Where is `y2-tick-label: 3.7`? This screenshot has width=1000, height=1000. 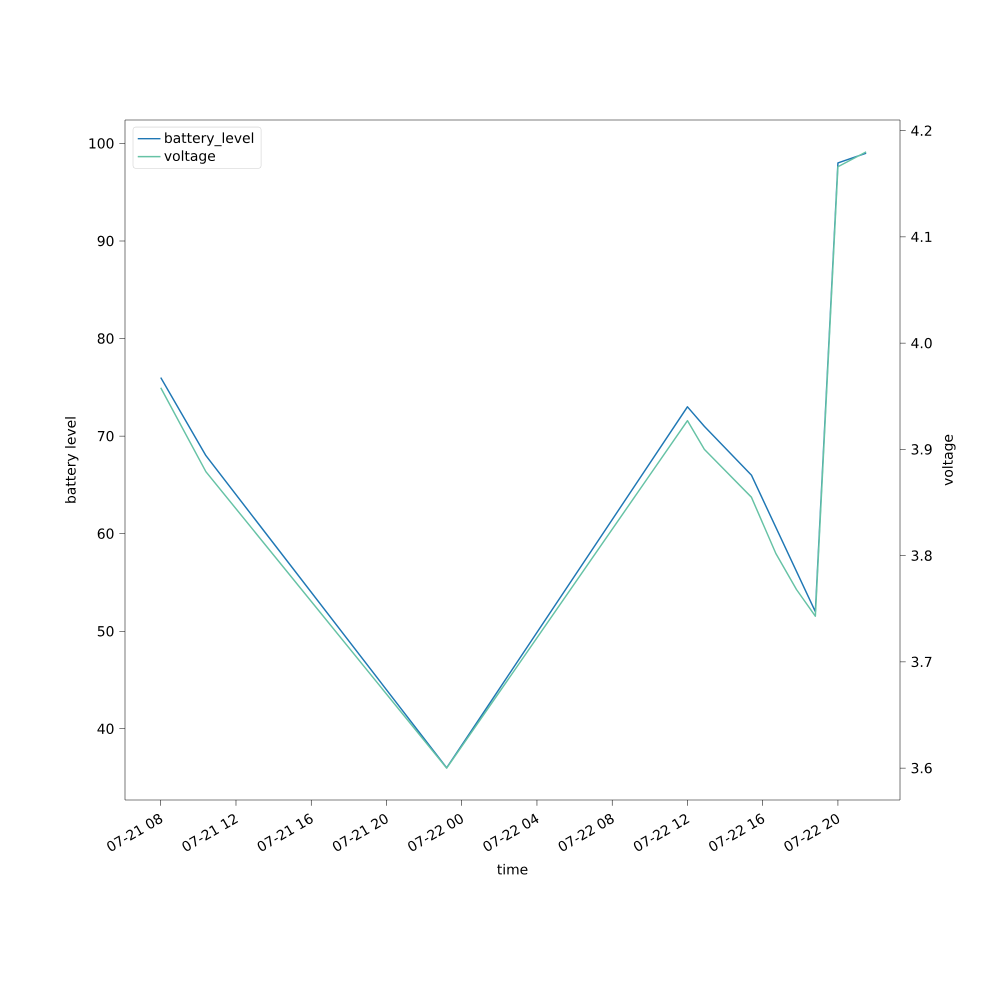 y2-tick-label: 3.7 is located at coordinates (922, 662).